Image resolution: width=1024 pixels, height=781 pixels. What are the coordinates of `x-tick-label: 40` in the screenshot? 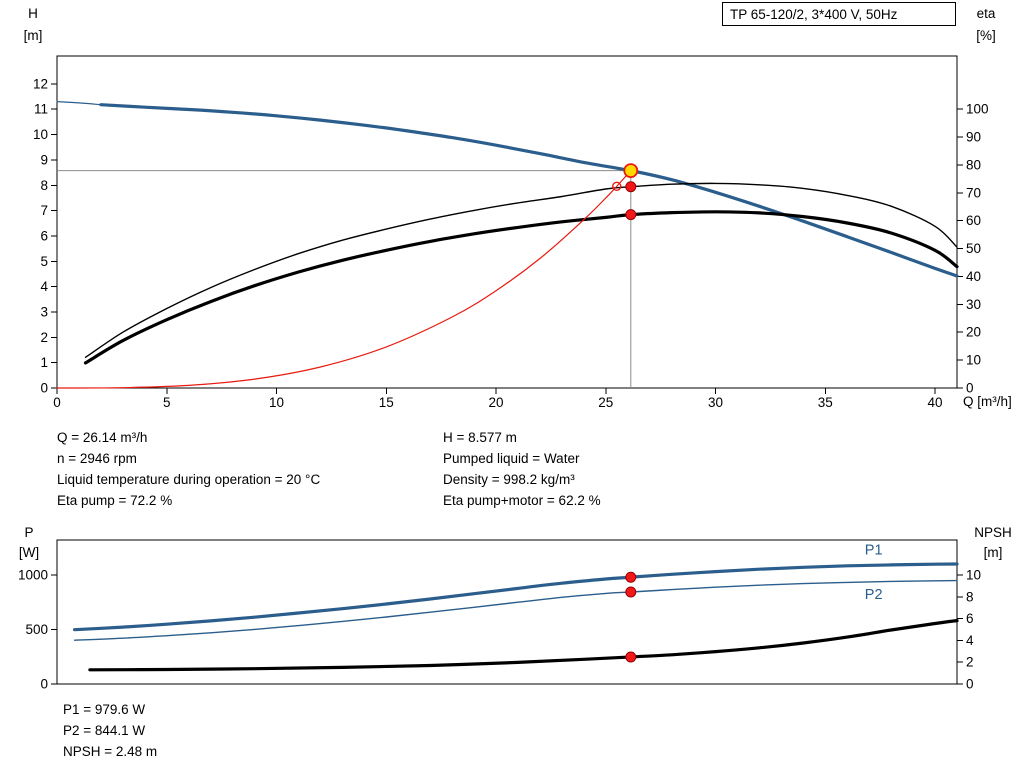 It's located at (935, 402).